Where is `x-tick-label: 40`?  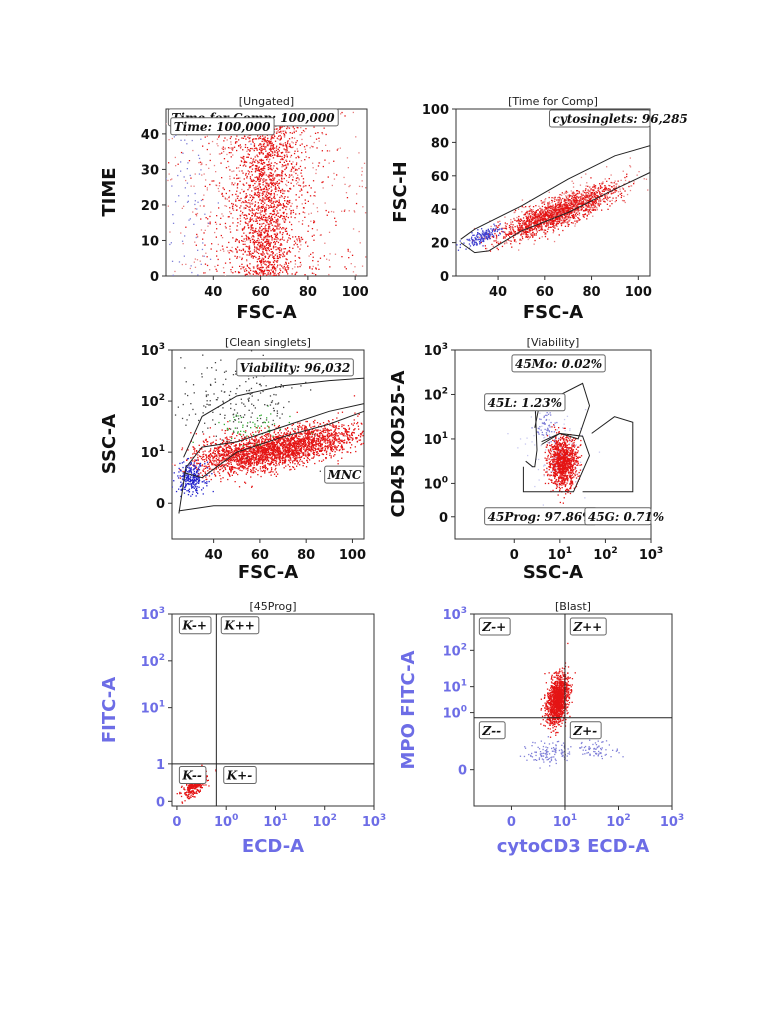
x-tick-label: 40 is located at coordinates (213, 292).